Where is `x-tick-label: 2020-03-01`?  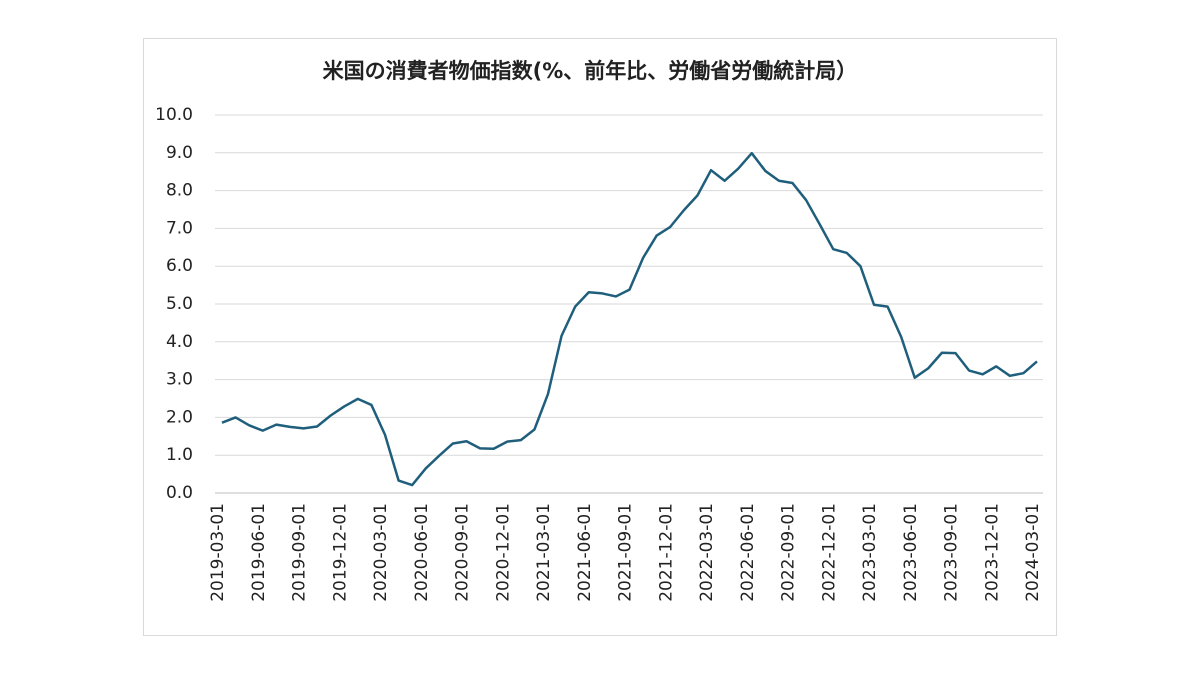 x-tick-label: 2020-03-01 is located at coordinates (381, 552).